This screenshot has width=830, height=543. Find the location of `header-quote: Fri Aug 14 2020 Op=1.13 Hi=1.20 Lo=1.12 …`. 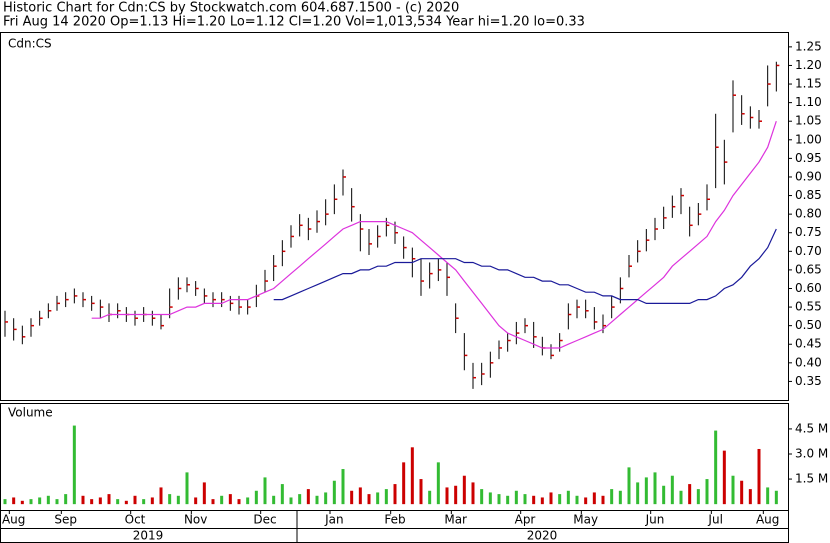

header-quote: Fri Aug 14 2020 Op=1.13 Hi=1.20 Lo=1.12 … is located at coordinates (294, 22).